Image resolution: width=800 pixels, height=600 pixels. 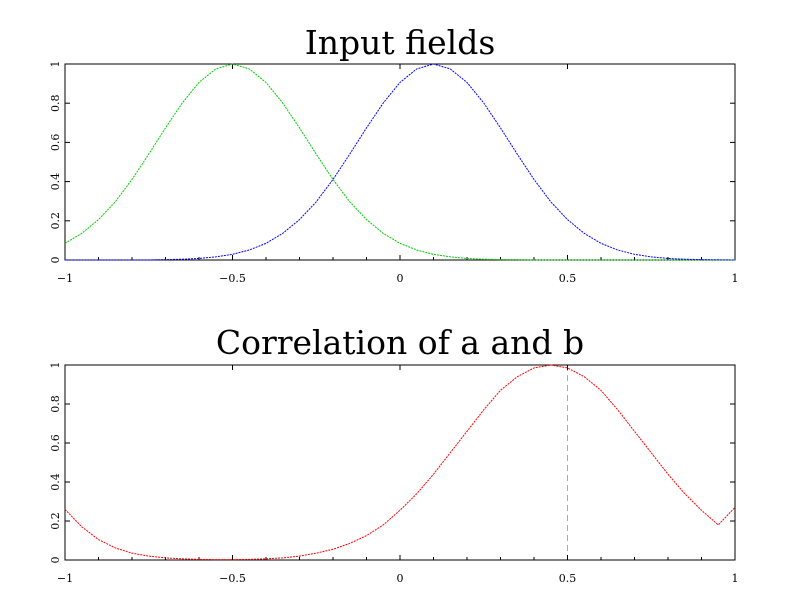 I want to click on chart-title-input-fields: Input fields, so click(x=400, y=42).